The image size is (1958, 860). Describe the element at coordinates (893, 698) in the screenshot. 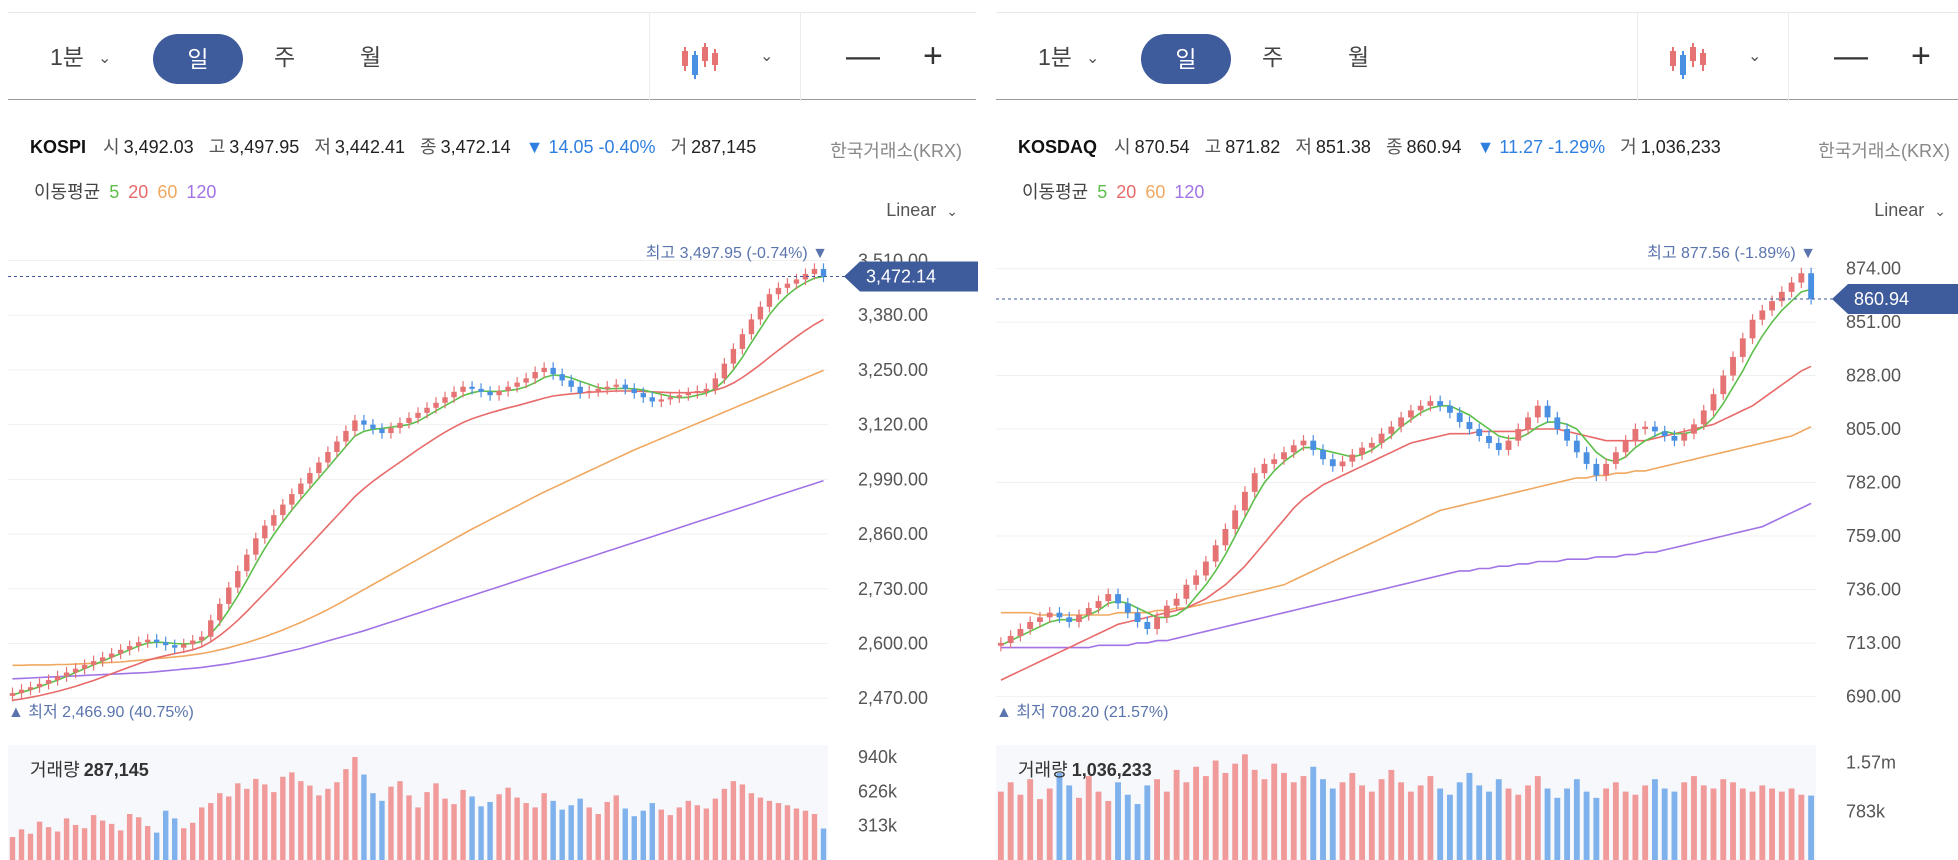

I see `y-tick-label: 2,470.00` at that location.